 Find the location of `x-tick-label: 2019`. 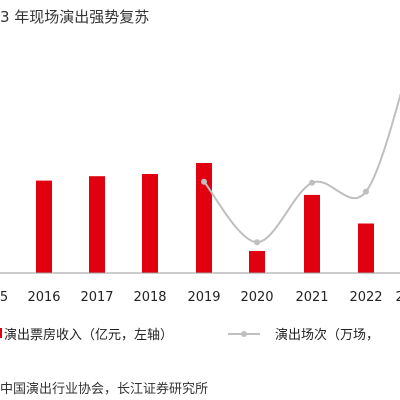

x-tick-label: 2019 is located at coordinates (203, 297).